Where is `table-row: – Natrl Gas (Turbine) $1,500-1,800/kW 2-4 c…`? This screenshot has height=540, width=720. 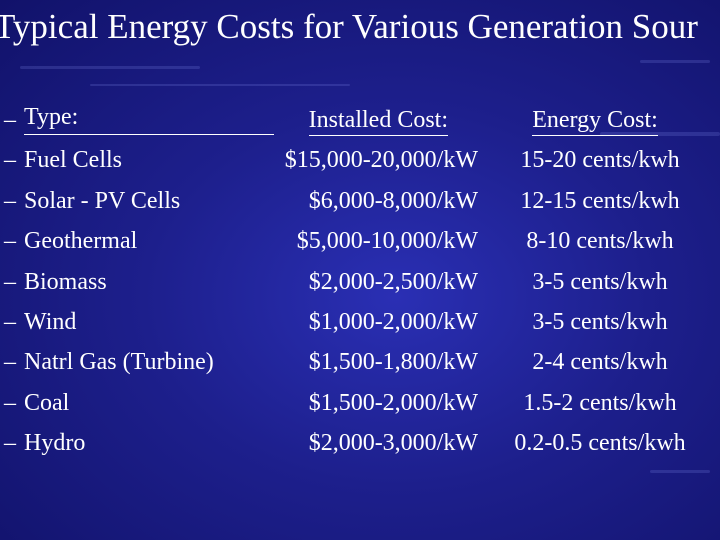 table-row: – Natrl Gas (Turbine) $1,500-1,800/kW 2-4 c… is located at coordinates (360, 362).